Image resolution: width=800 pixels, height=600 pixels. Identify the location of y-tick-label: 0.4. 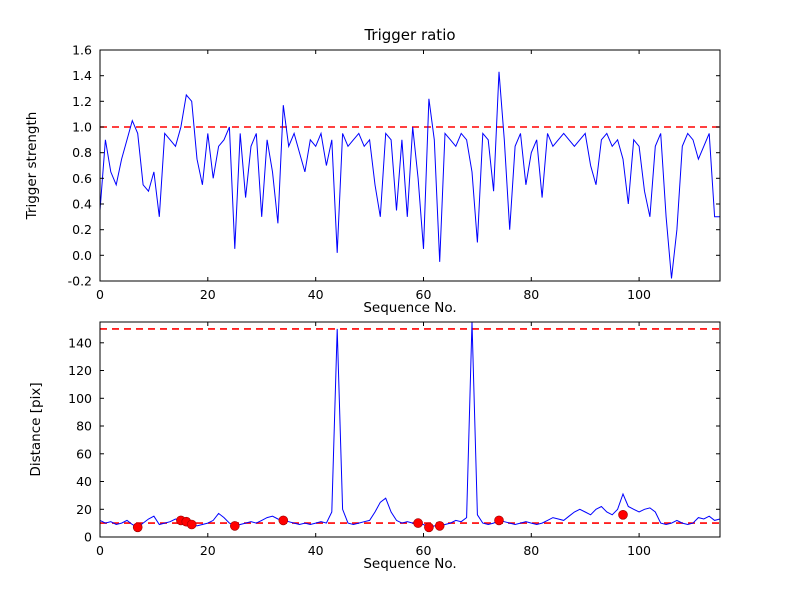
(82, 204).